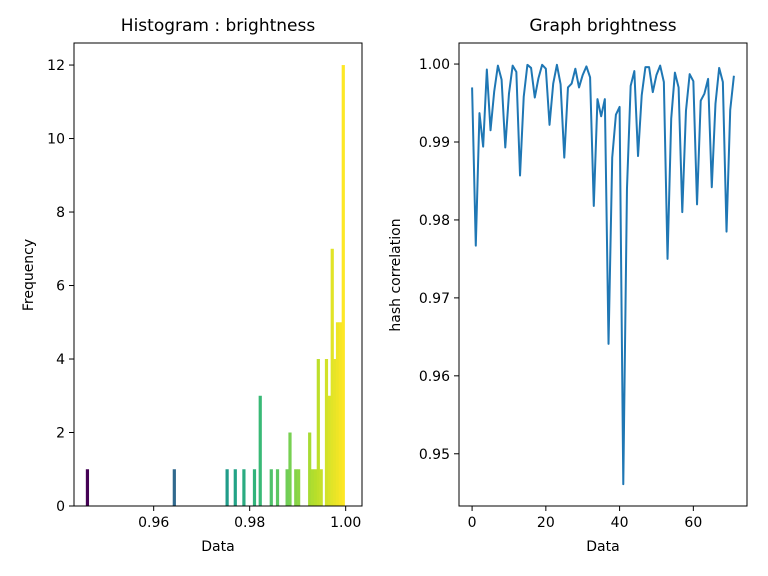 The width and height of the screenshot is (768, 576). I want to click on histogram-y-tick-label: 10, so click(56, 140).